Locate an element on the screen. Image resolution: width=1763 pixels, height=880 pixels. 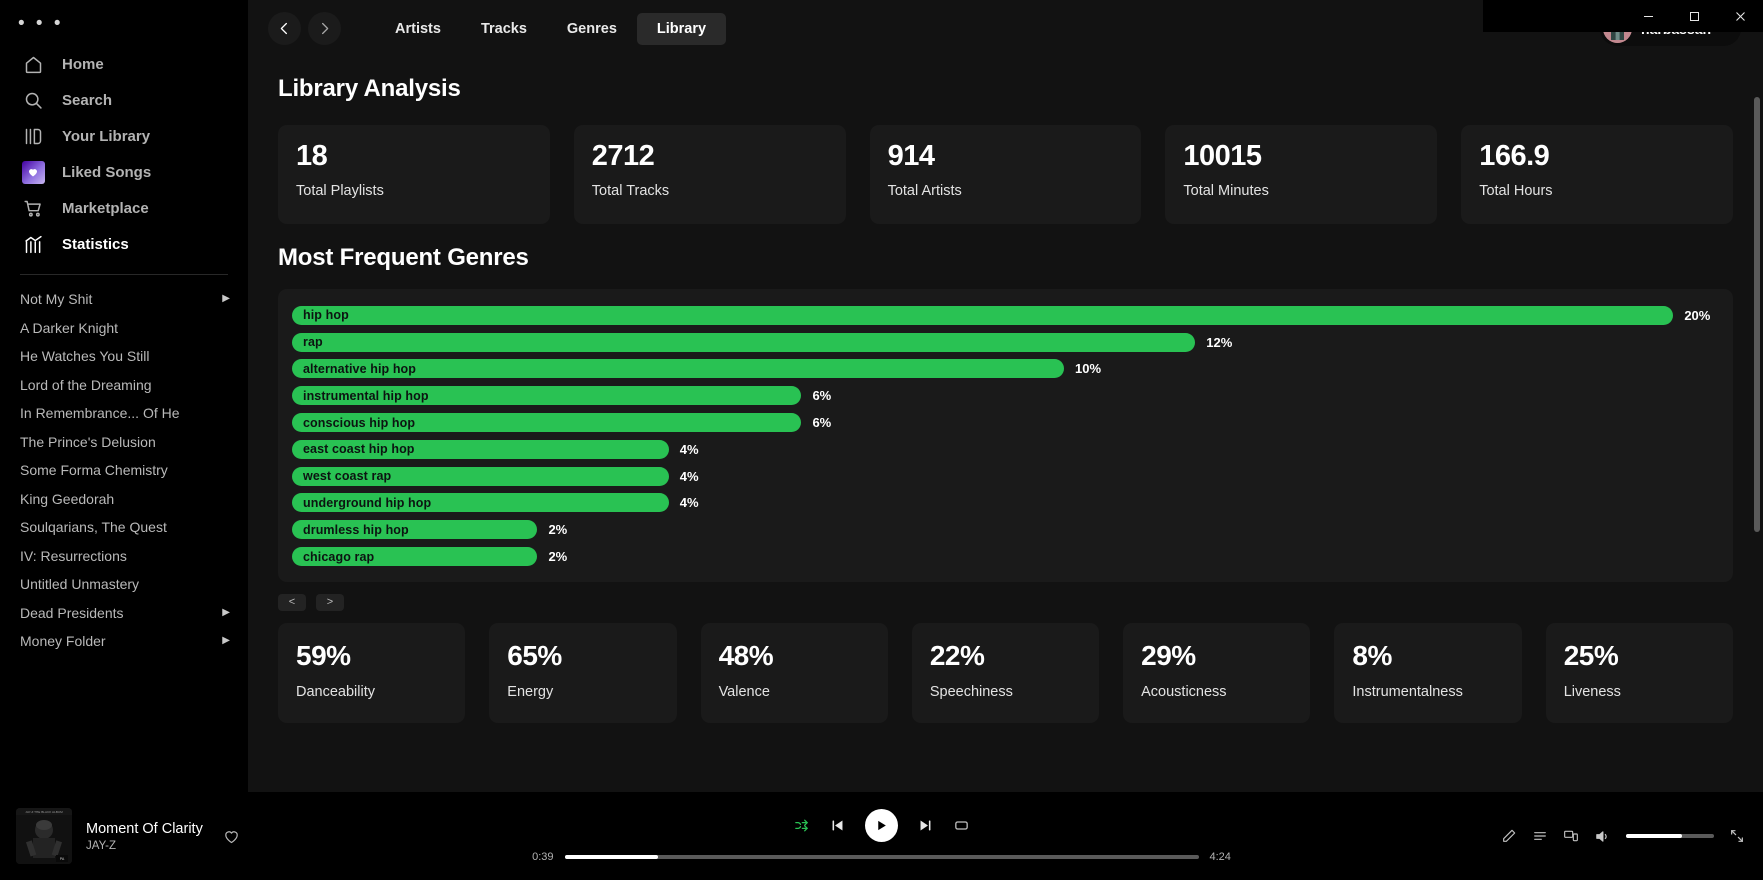
stat-value: 2712 is located at coordinates (623, 156).